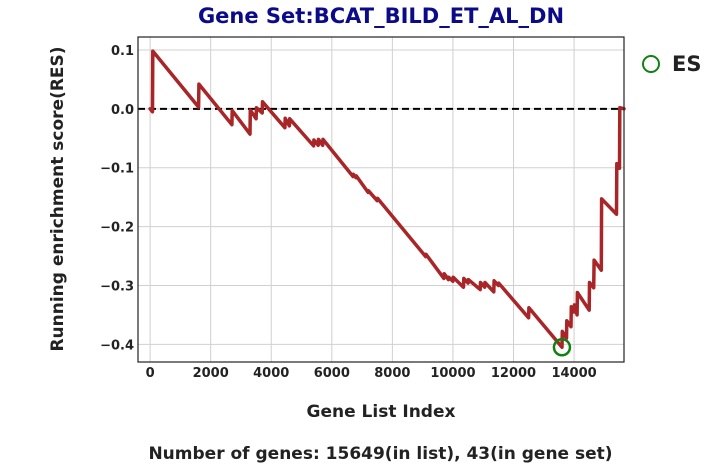 This screenshot has width=721, height=472. Describe the element at coordinates (381, 16) in the screenshot. I see `chart-title: Gene Set:BCAT_BILD_ET_AL_DN` at that location.